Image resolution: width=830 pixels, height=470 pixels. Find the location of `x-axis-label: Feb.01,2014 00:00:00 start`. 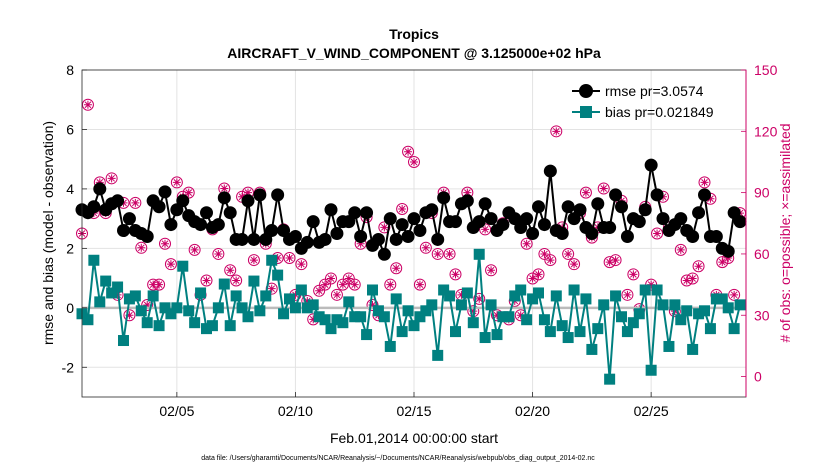

x-axis-label: Feb.01,2014 00:00:00 start is located at coordinates (414, 438).